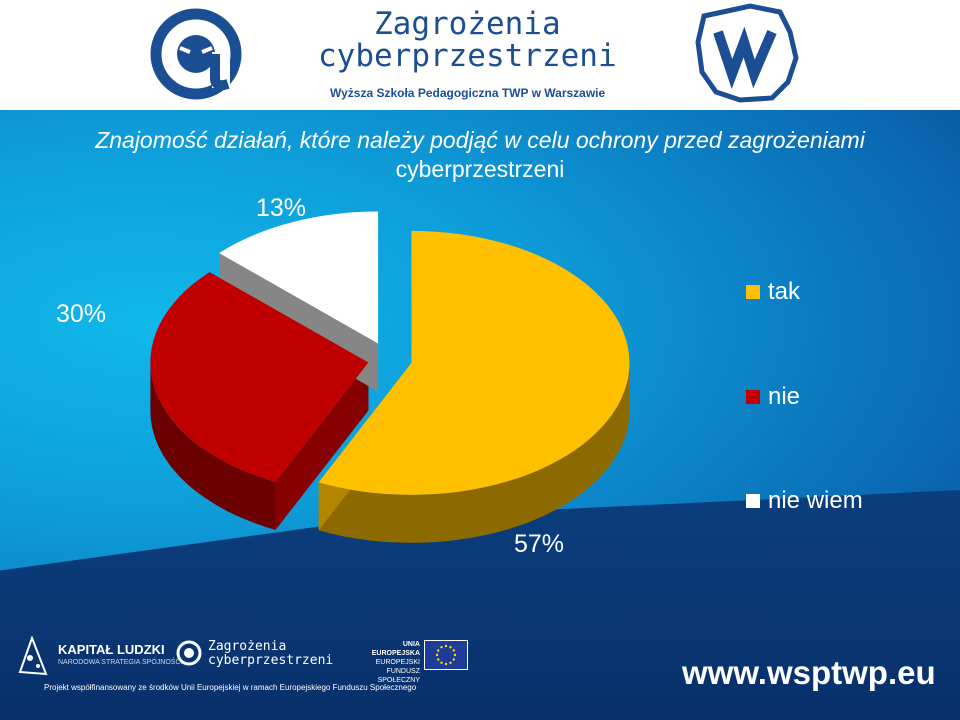 The image size is (960, 720). I want to click on pie-slice-nie-wiem, so click(299, 277).